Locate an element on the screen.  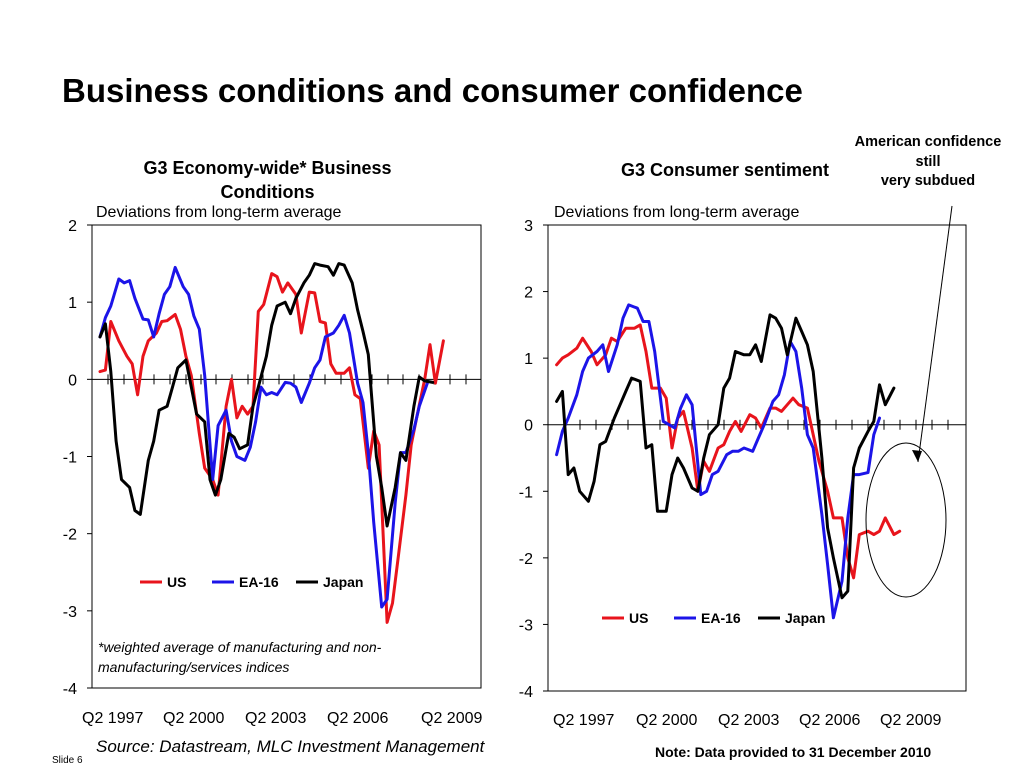
sentiment-y-tick-label: -1 is located at coordinates (526, 492).